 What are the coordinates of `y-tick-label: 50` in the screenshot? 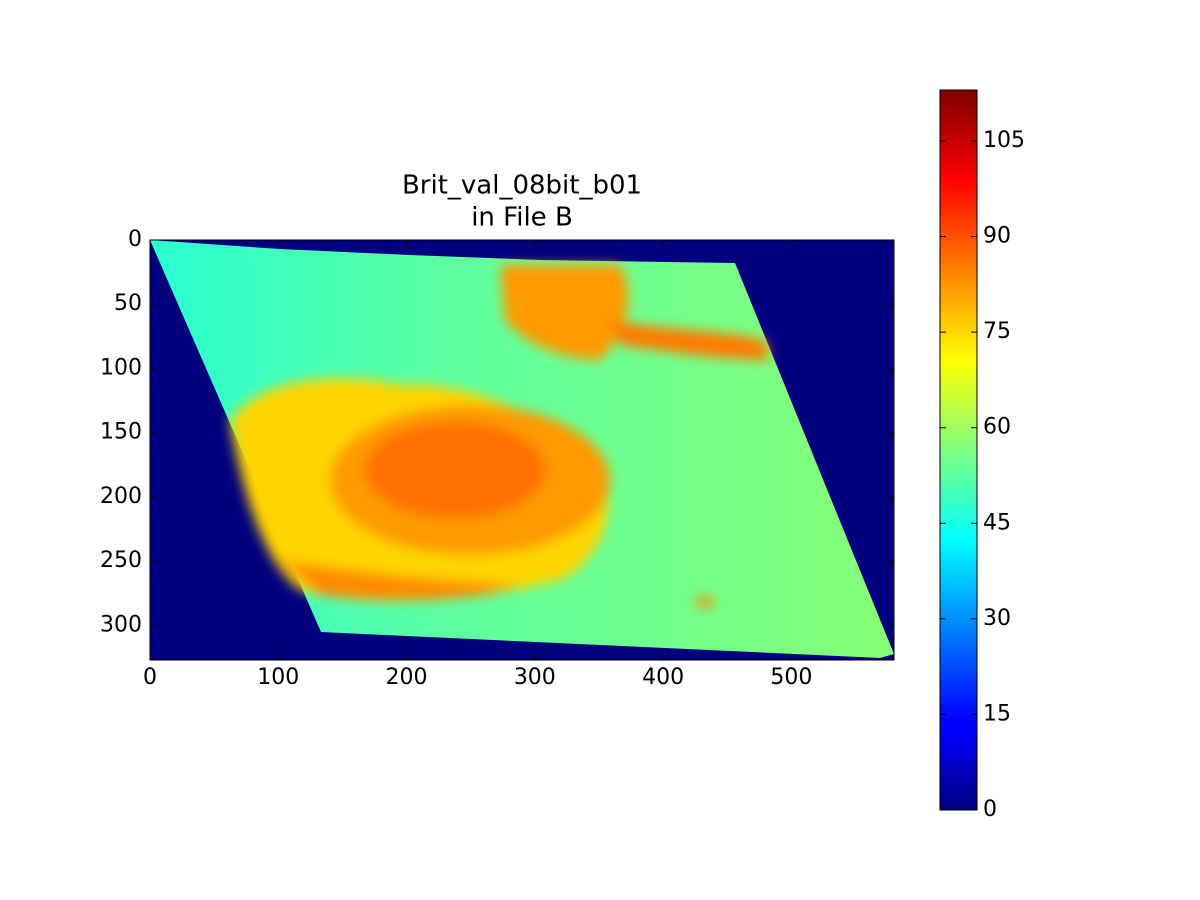 It's located at (128, 303).